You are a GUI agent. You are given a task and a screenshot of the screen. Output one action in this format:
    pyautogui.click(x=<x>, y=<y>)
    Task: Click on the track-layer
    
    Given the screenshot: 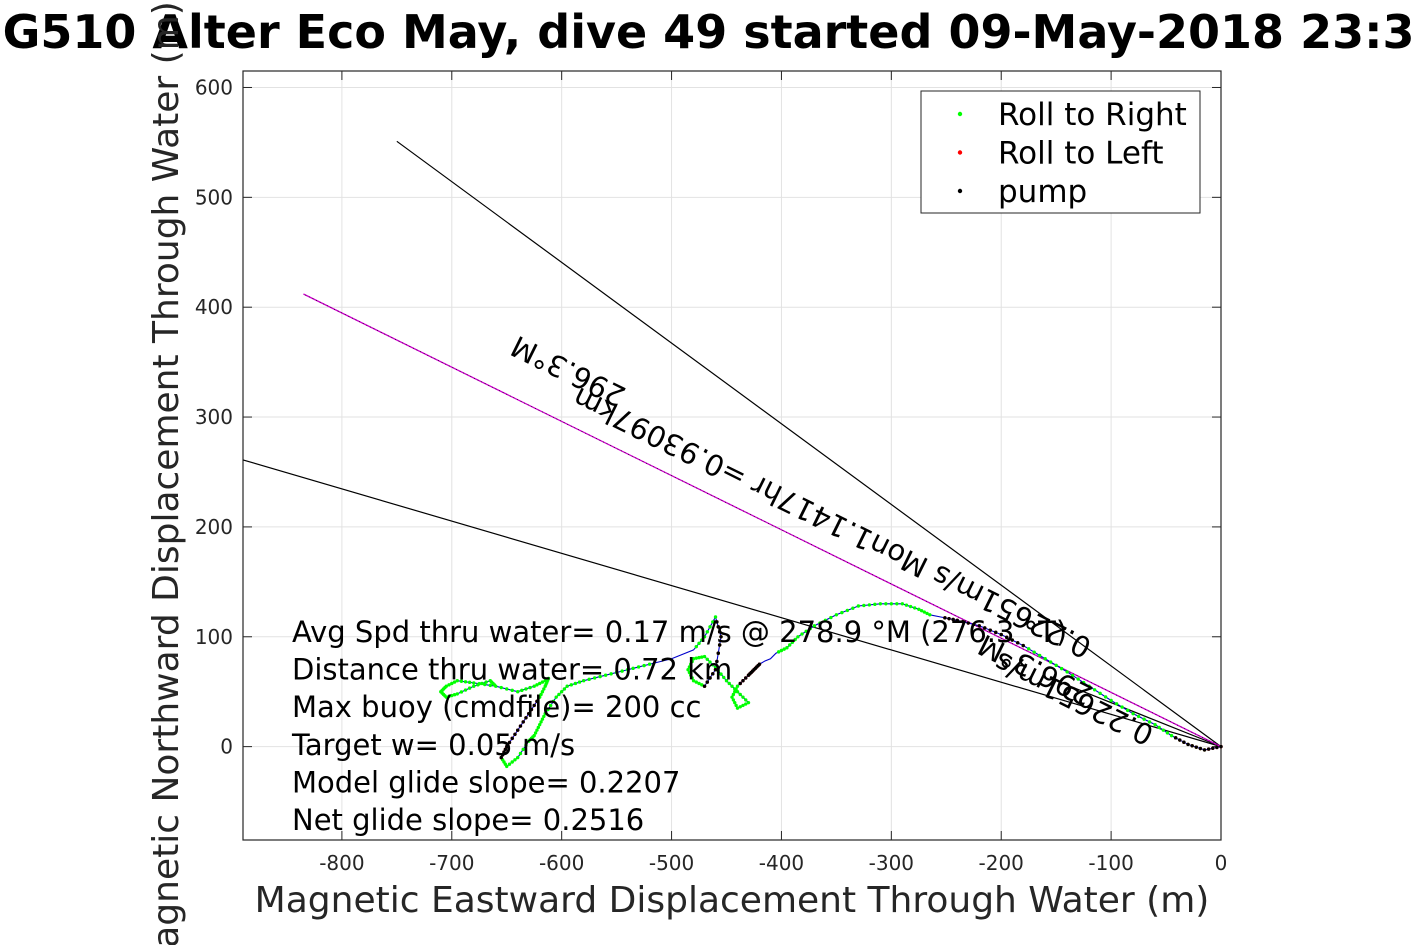 What is the action you would take?
    pyautogui.click(x=831, y=685)
    